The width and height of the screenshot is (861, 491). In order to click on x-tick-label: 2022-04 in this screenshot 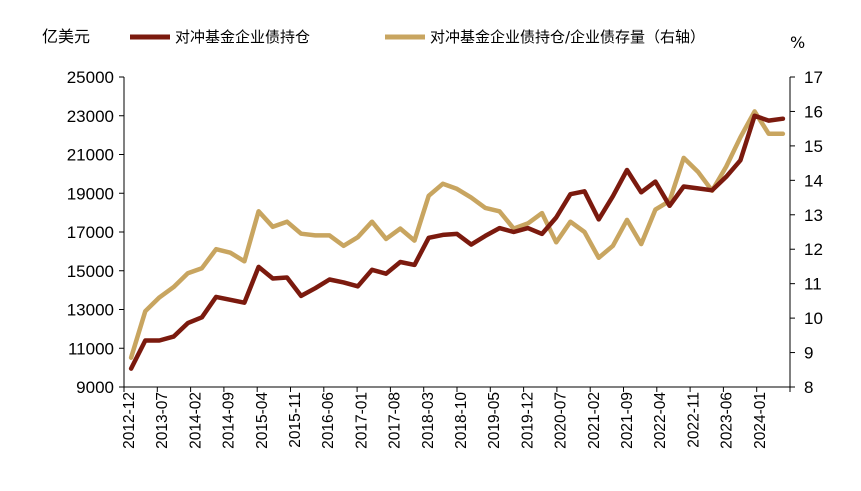, I will do `click(660, 420)`.